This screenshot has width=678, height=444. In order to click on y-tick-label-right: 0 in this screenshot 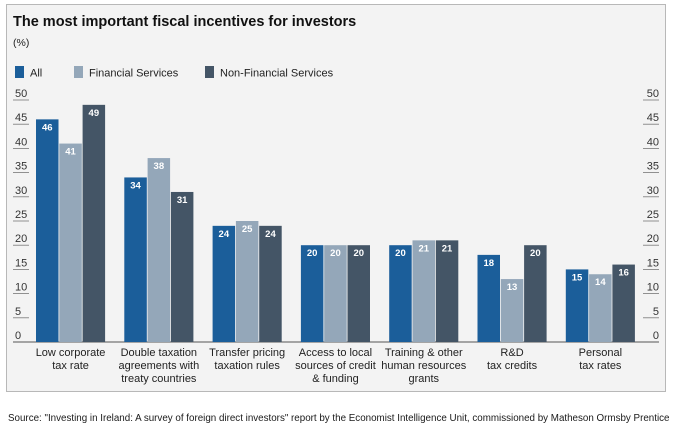, I will do `click(656, 336)`.